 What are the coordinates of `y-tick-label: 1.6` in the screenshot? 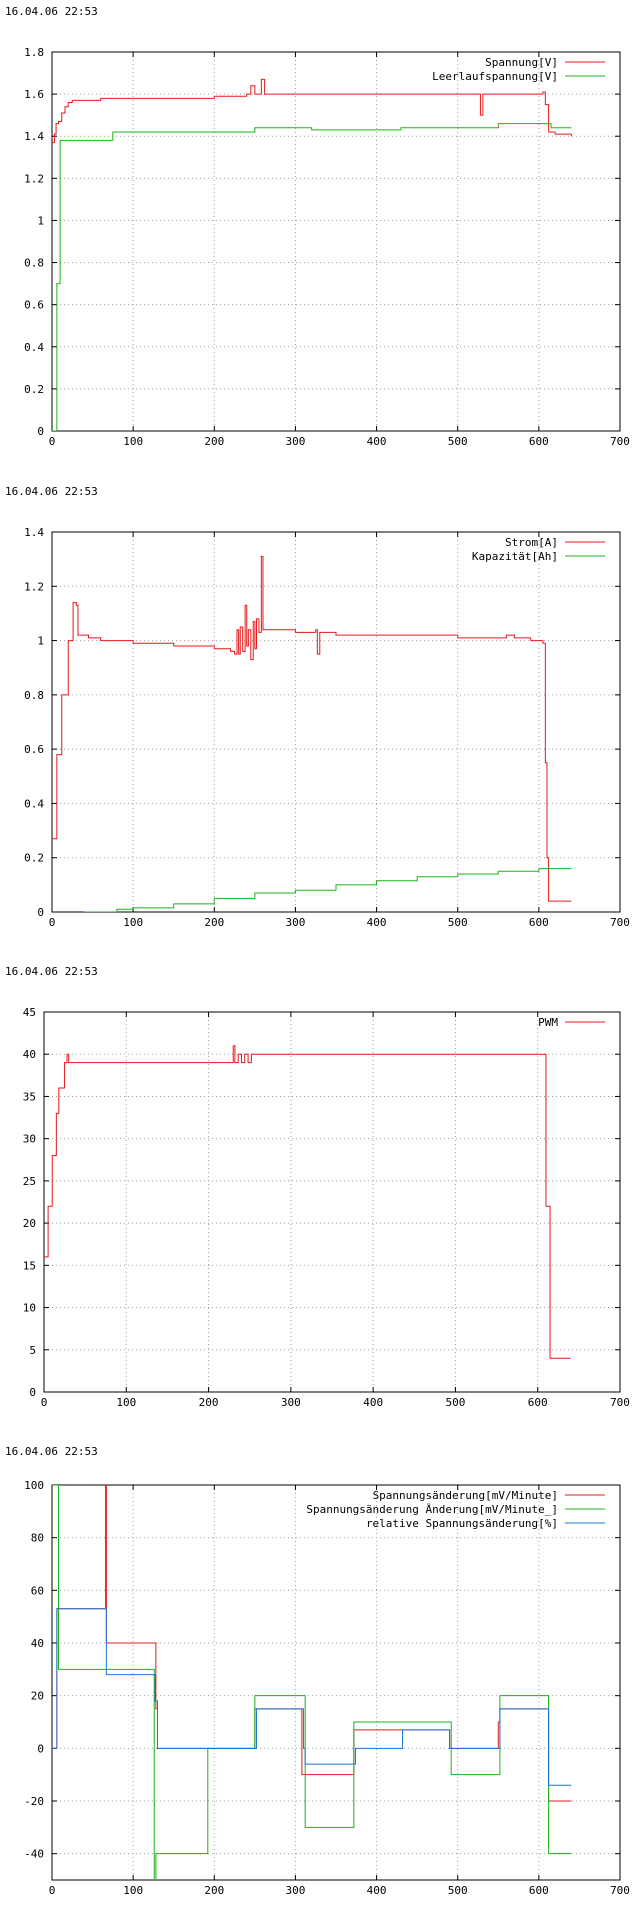 It's located at (34, 94).